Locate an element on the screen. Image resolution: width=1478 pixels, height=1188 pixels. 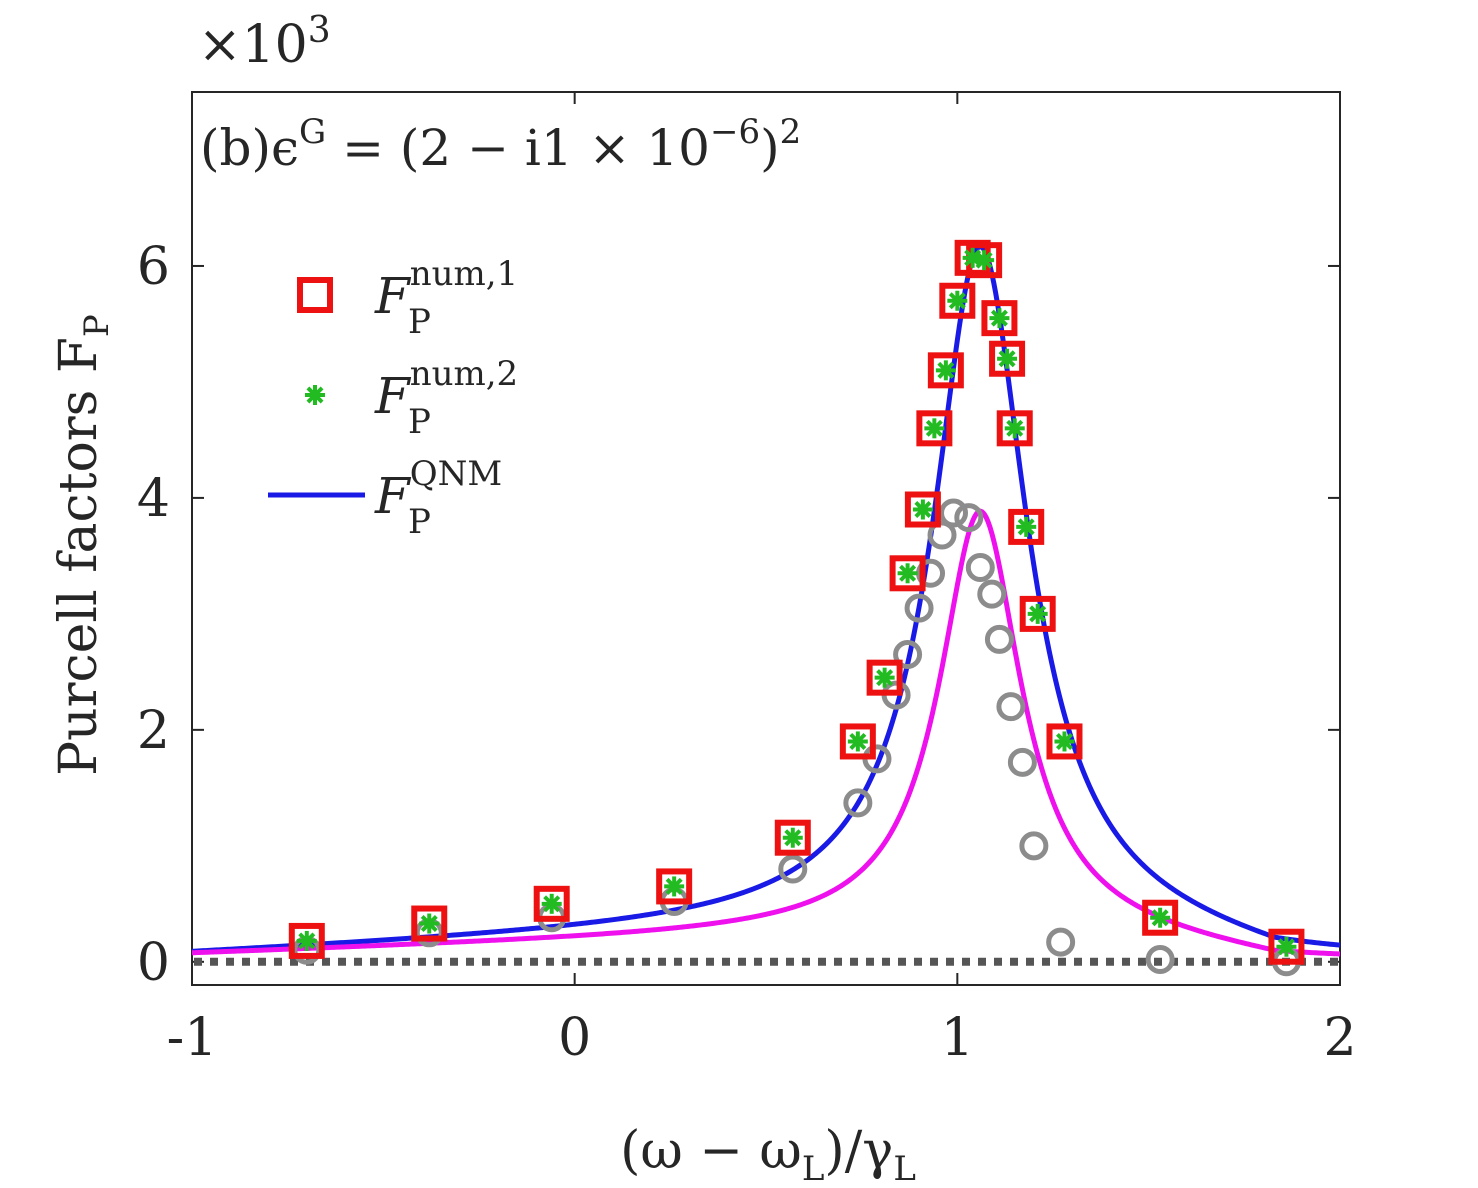
panel-annotation: (b)ϵG = (2 − i1 × 10−6)2 is located at coordinates (500, 144).